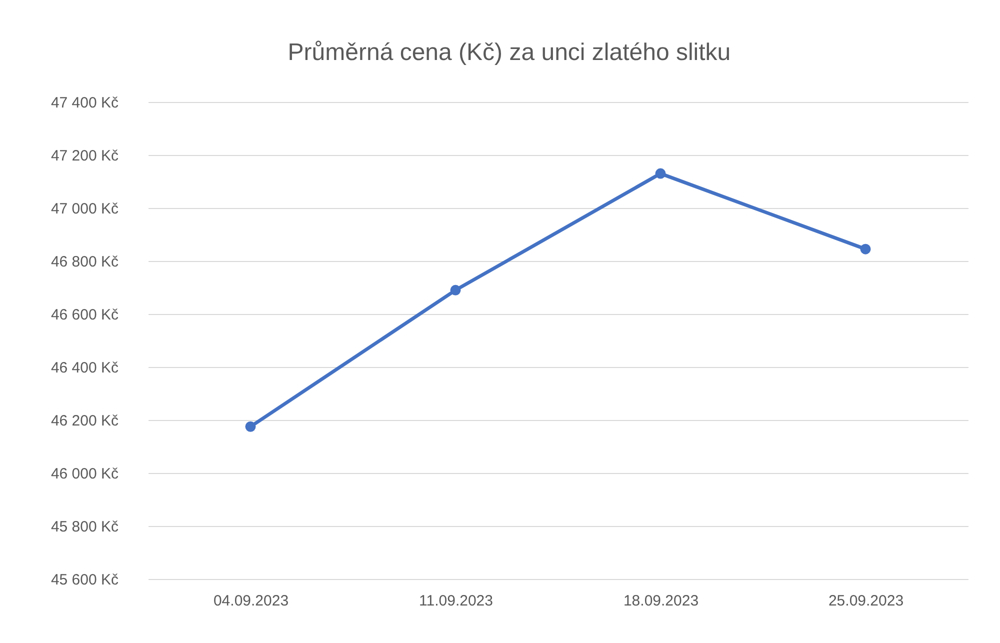  What do you see at coordinates (509, 52) in the screenshot?
I see `chart-title: Průměrná cena (Kč) za unci zlatého slitku` at bounding box center [509, 52].